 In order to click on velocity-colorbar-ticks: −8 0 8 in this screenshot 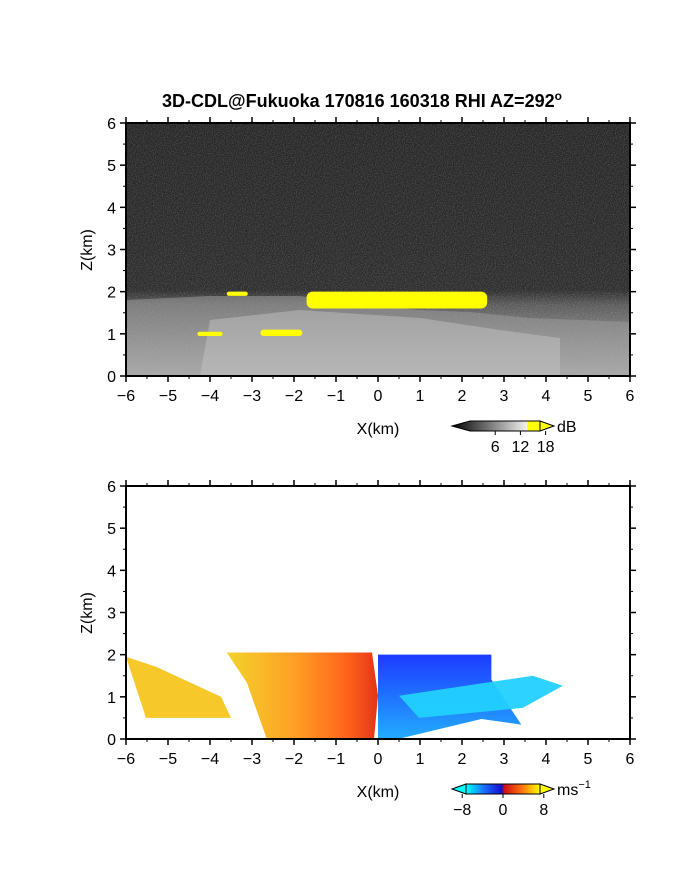, I will do `click(500, 806)`.